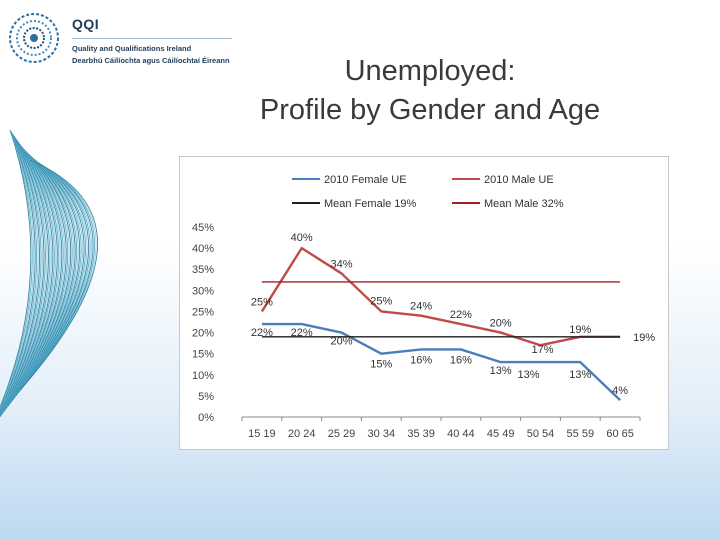  Describe the element at coordinates (421, 434) in the screenshot. I see `x-tick-label: 35 39` at that location.